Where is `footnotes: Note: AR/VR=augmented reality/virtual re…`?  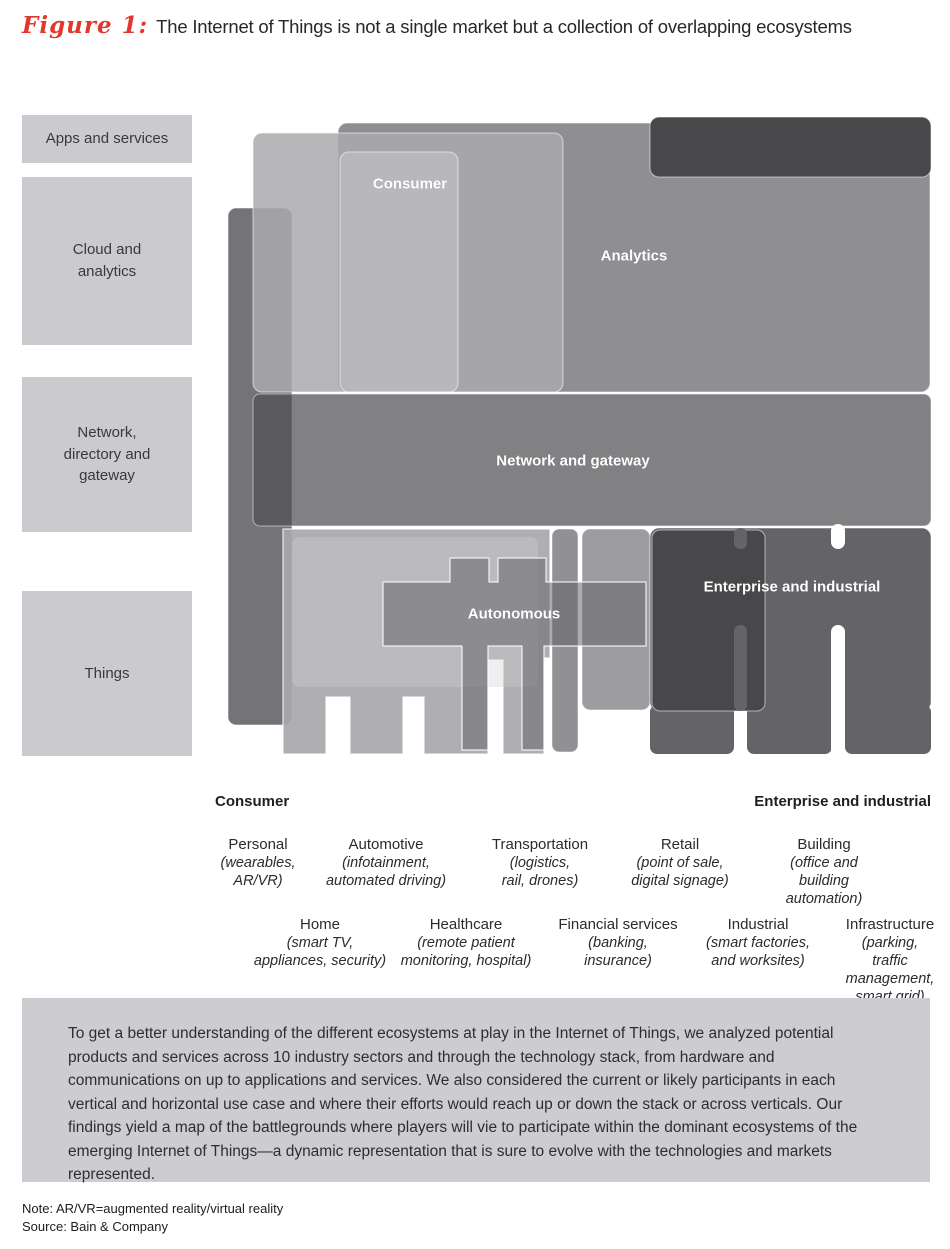 footnotes: Note: AR/VR=augmented reality/virtual re… is located at coordinates (152, 1218).